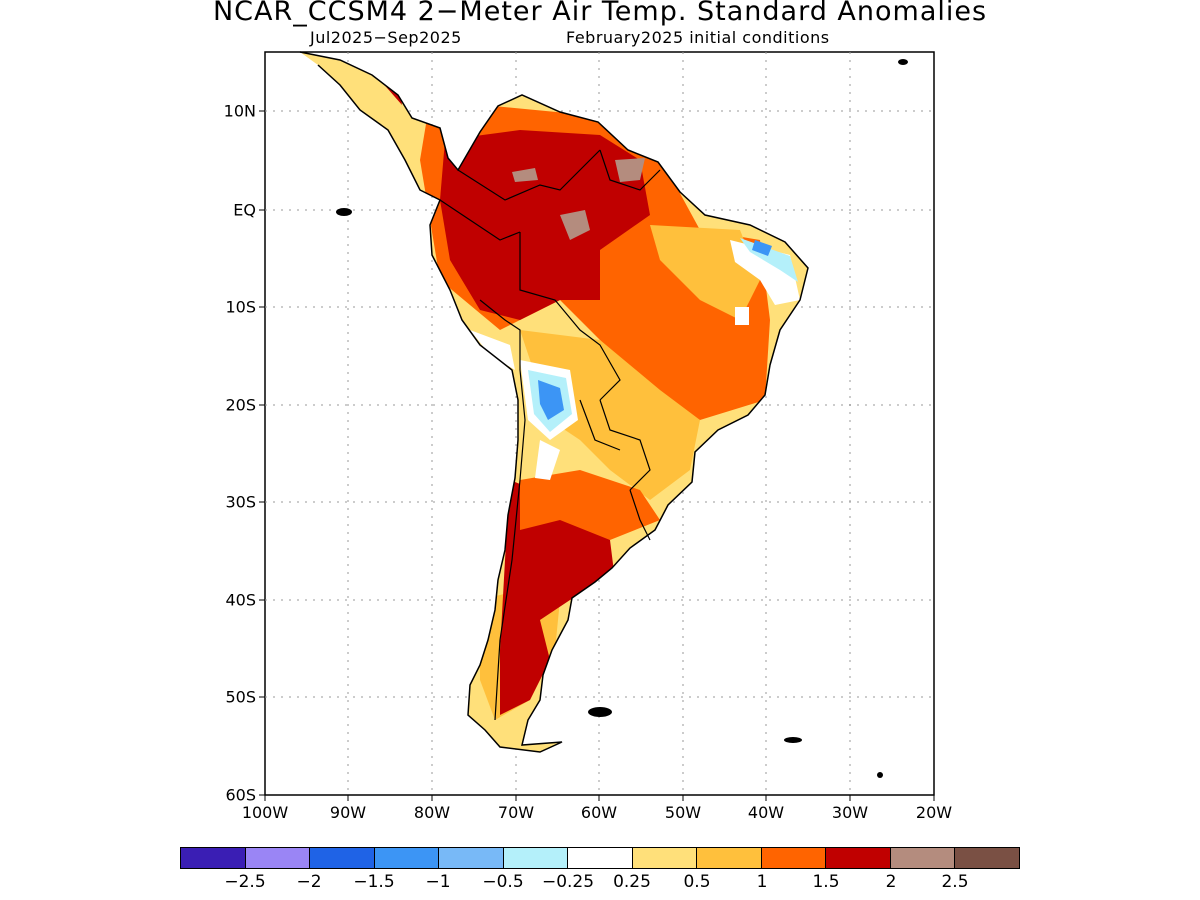 The width and height of the screenshot is (1200, 900). Describe the element at coordinates (348, 812) in the screenshot. I see `lon-label-90w: 90W` at that location.